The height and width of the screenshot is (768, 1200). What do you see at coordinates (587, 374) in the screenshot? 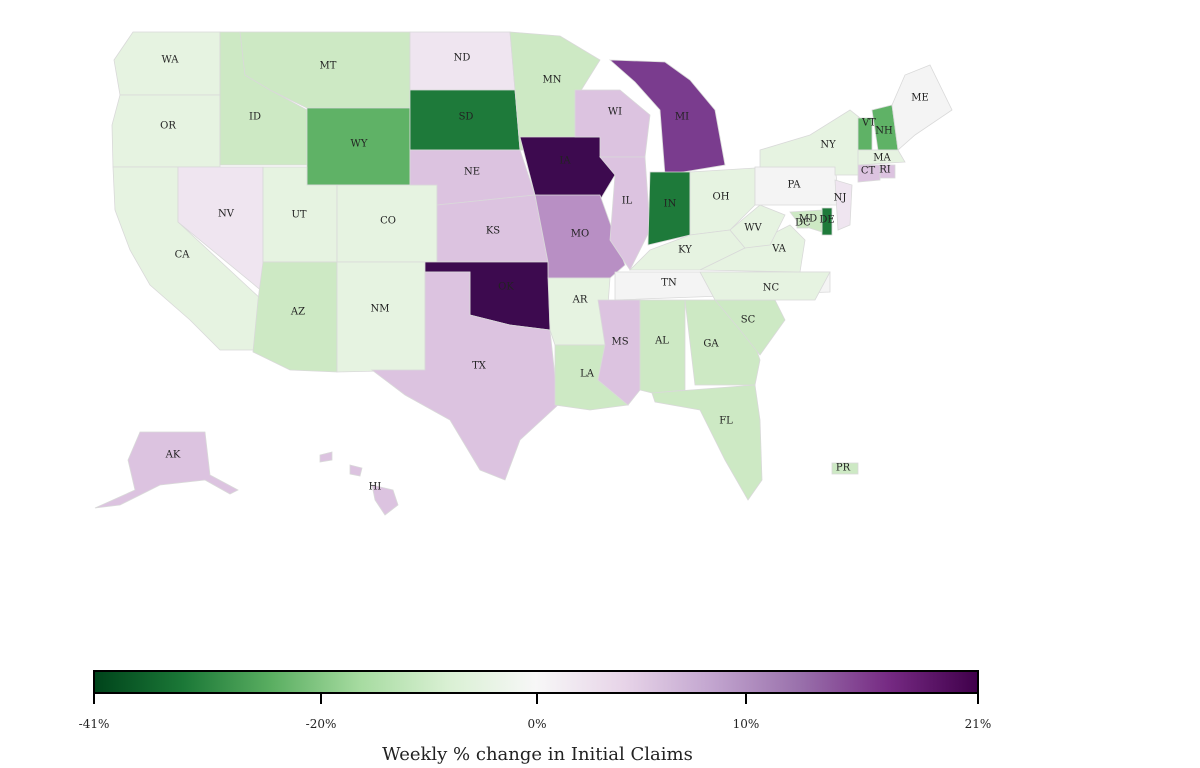
I see `state-label-la: LA` at bounding box center [587, 374].